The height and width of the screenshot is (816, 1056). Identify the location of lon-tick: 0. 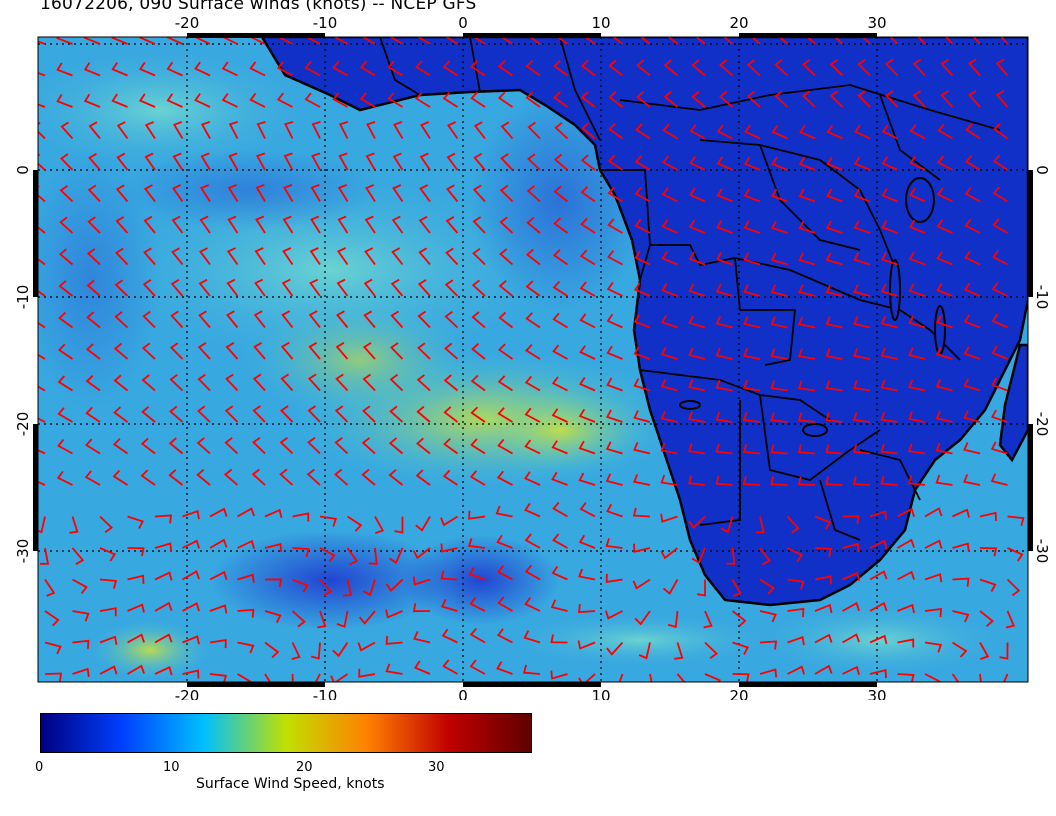
(463, 23).